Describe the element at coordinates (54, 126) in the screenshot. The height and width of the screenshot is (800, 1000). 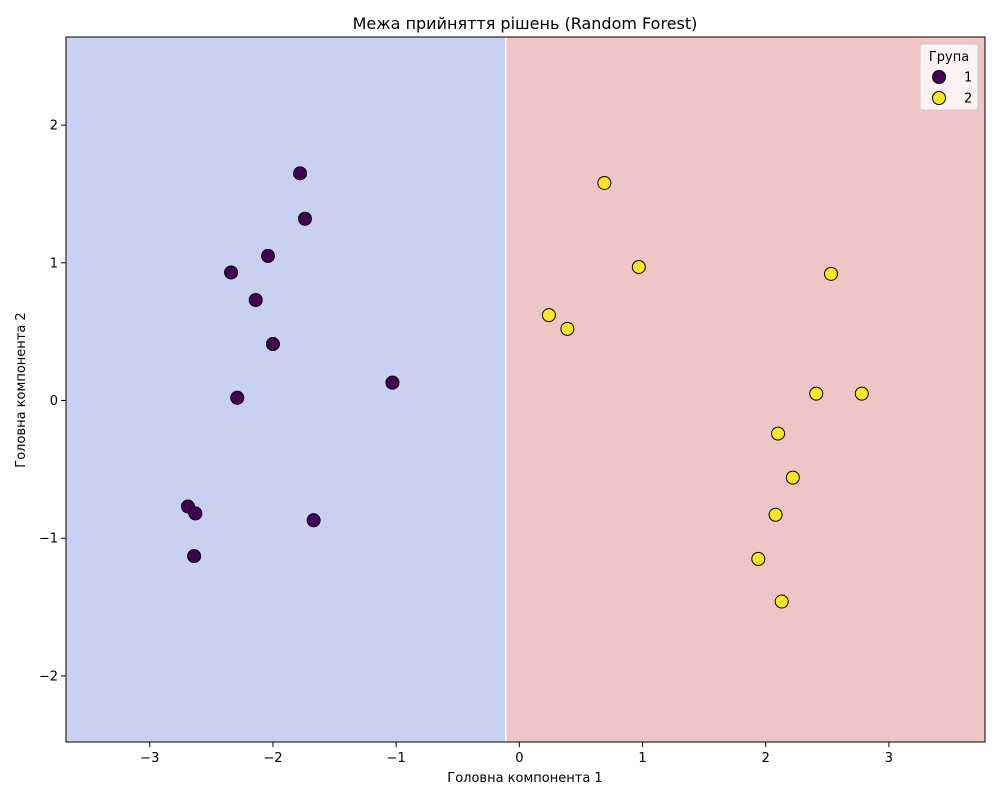
I see `y-tick-label: 2` at that location.